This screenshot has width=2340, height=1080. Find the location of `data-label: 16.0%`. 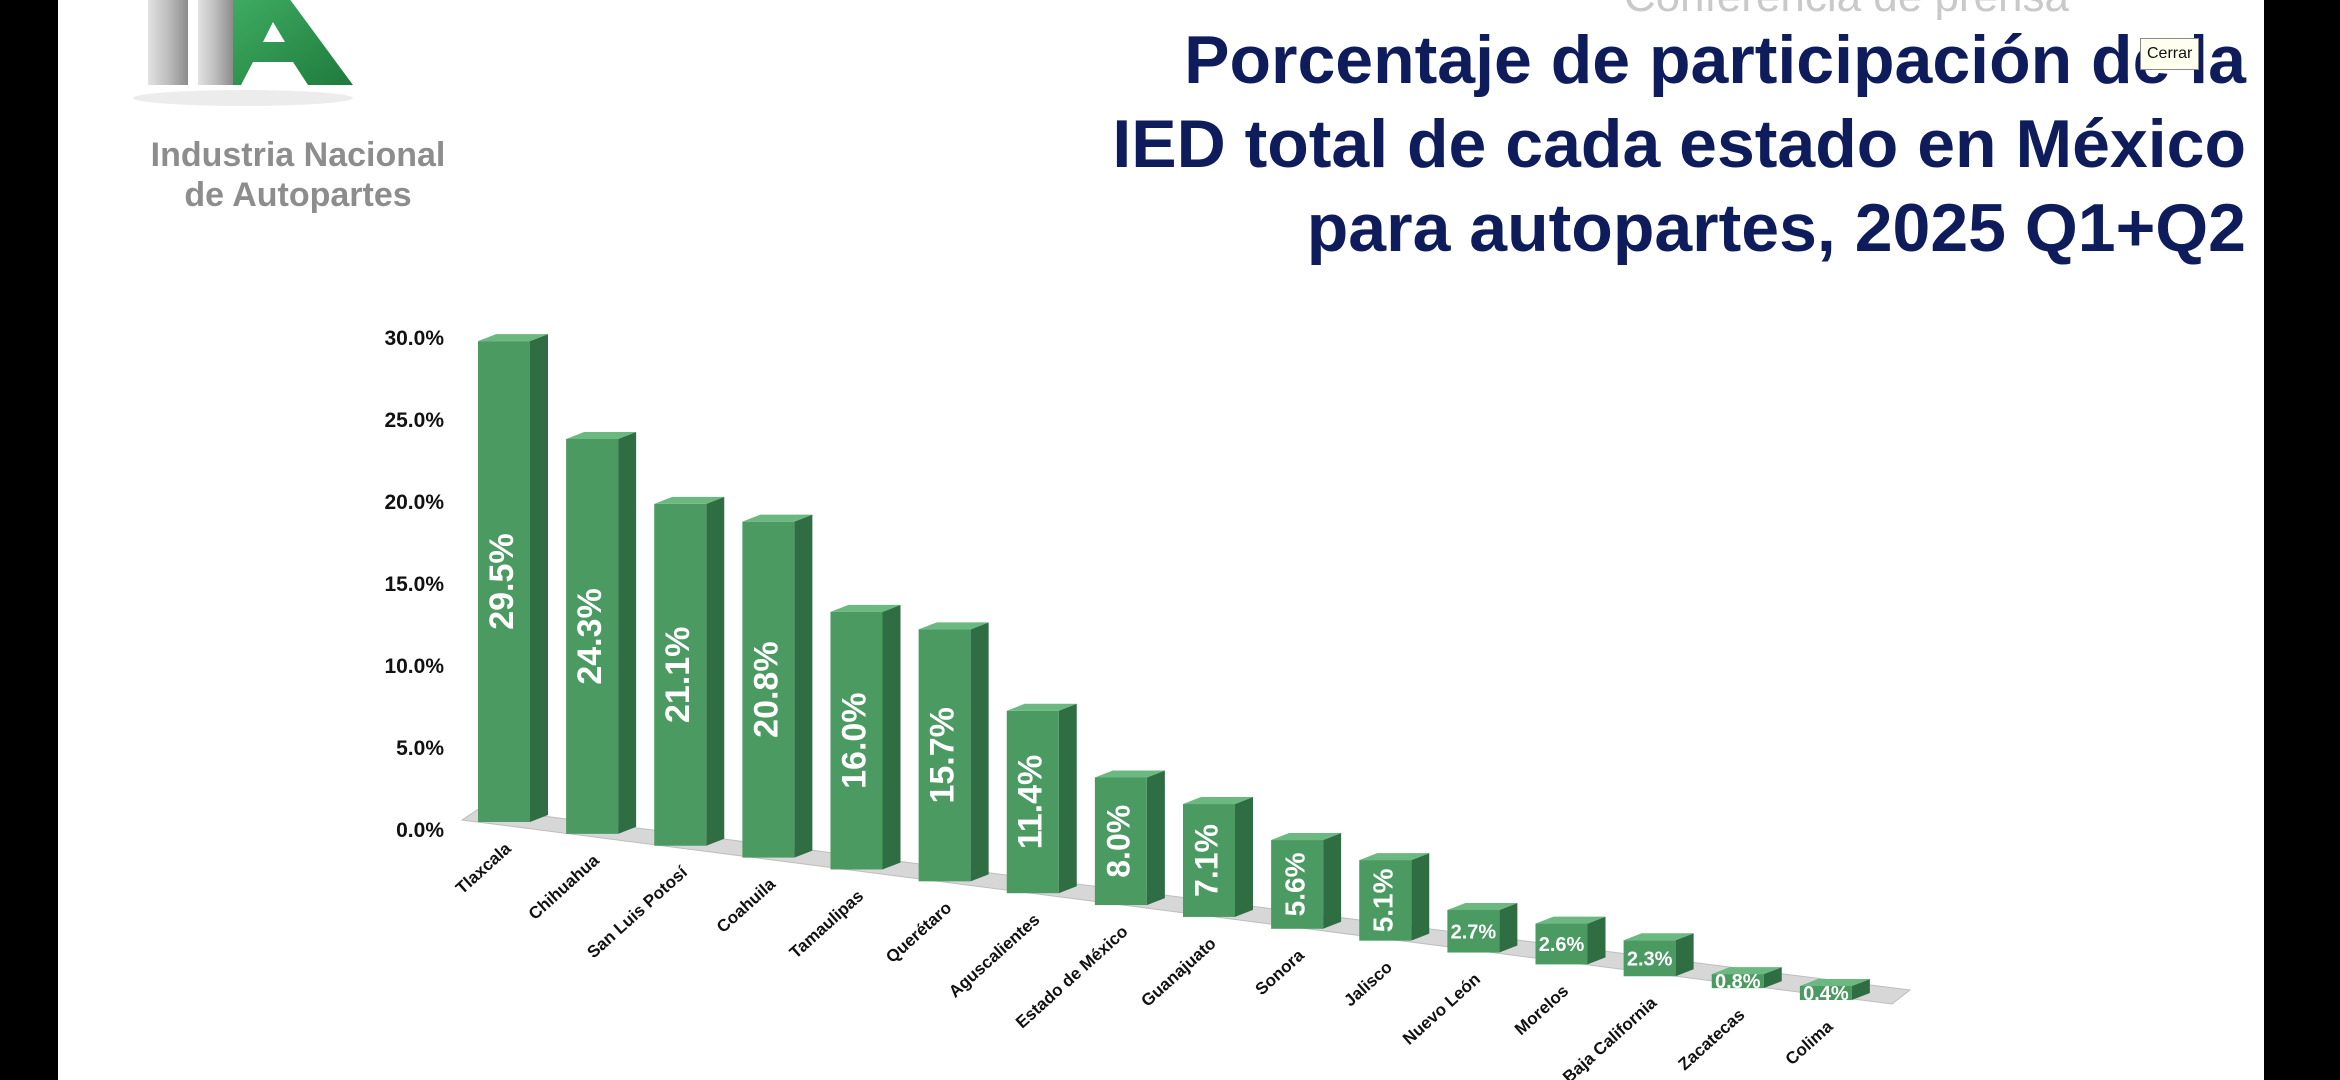

data-label: 16.0% is located at coordinates (854, 740).